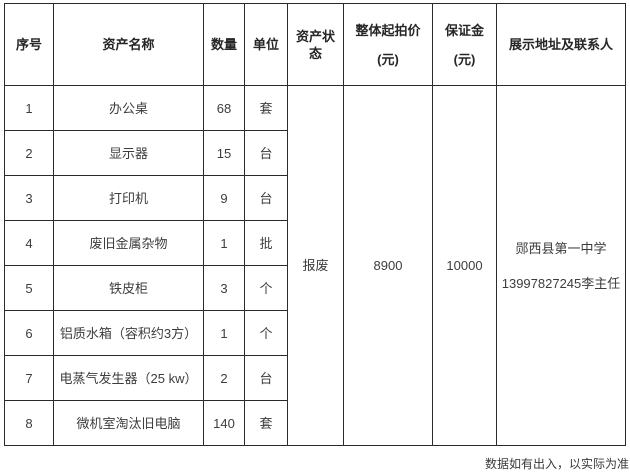 Image resolution: width=630 pixels, height=475 pixels. Describe the element at coordinates (29, 243) in the screenshot. I see `serial-cell: 4` at that location.